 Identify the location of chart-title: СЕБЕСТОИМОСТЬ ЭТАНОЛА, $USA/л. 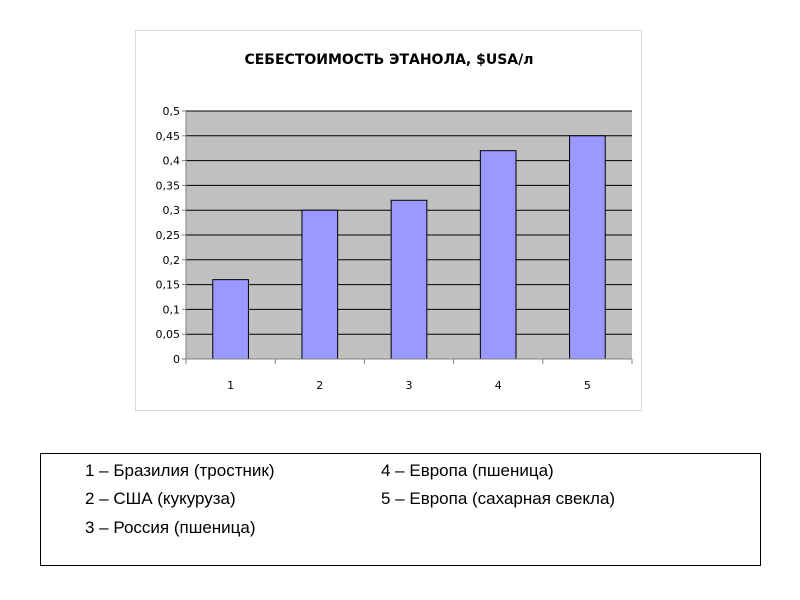
(388, 60).